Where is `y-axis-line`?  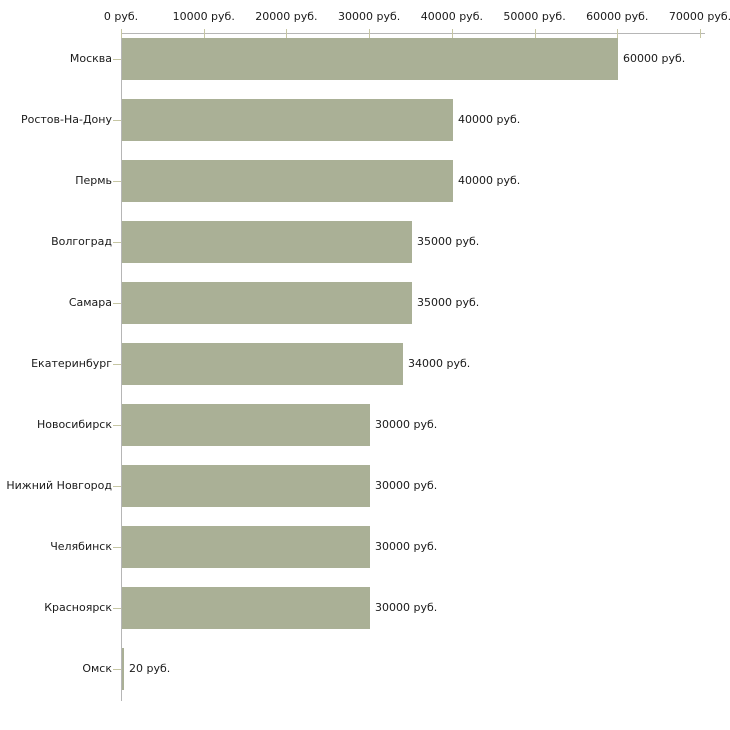
y-axis-line is located at coordinates (121, 367).